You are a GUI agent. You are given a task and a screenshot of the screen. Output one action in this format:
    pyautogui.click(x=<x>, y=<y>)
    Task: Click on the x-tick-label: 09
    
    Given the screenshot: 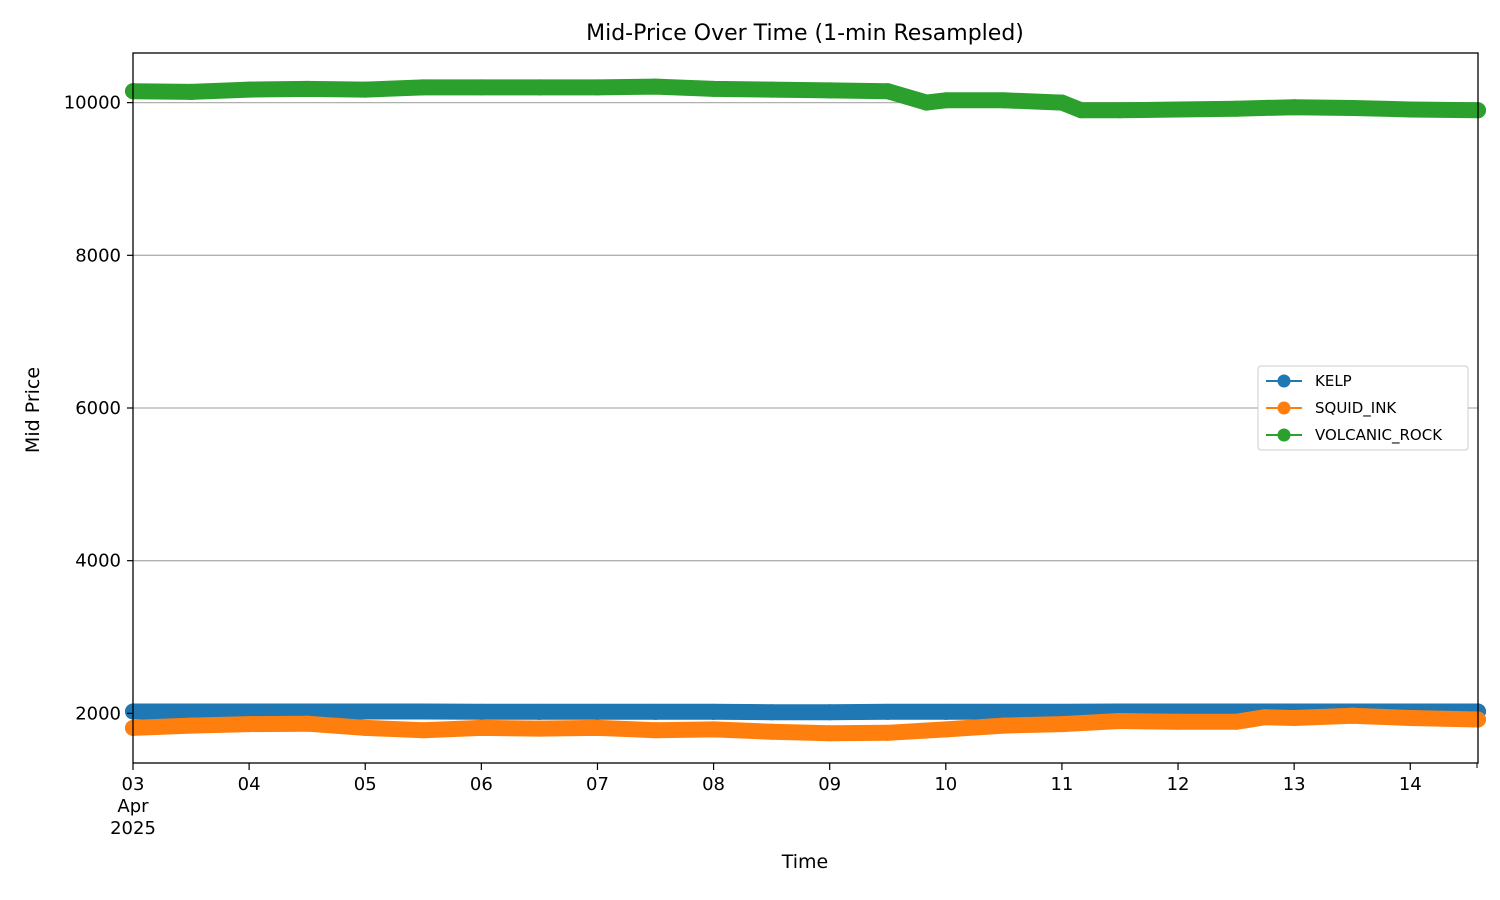 What is the action you would take?
    pyautogui.click(x=829, y=784)
    